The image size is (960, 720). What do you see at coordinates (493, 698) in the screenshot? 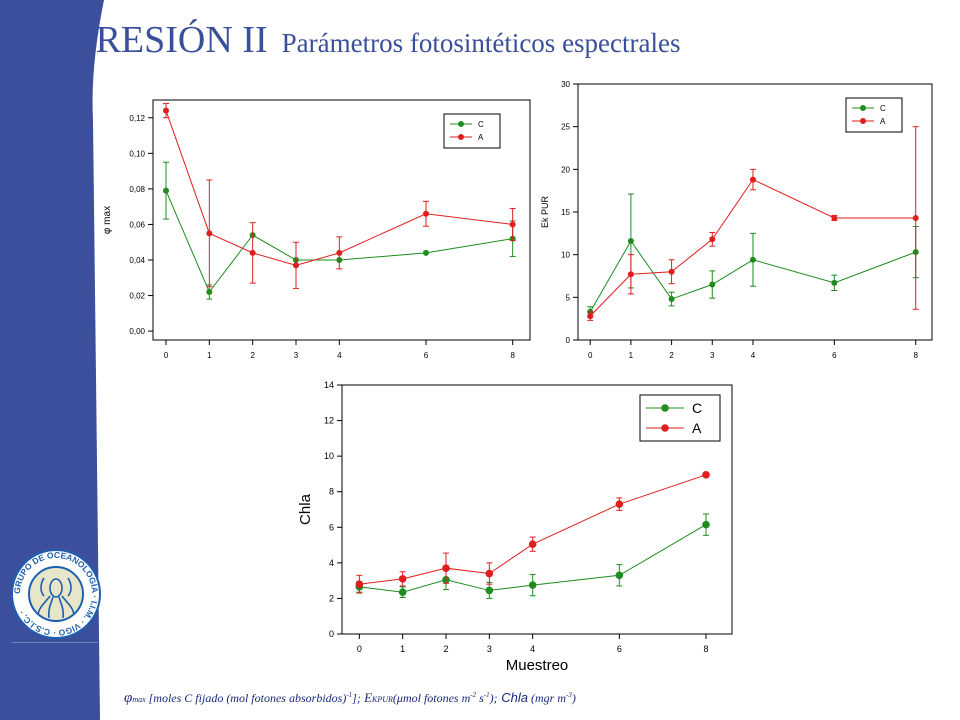
I see `caption-ek-units-c: );` at bounding box center [493, 698].